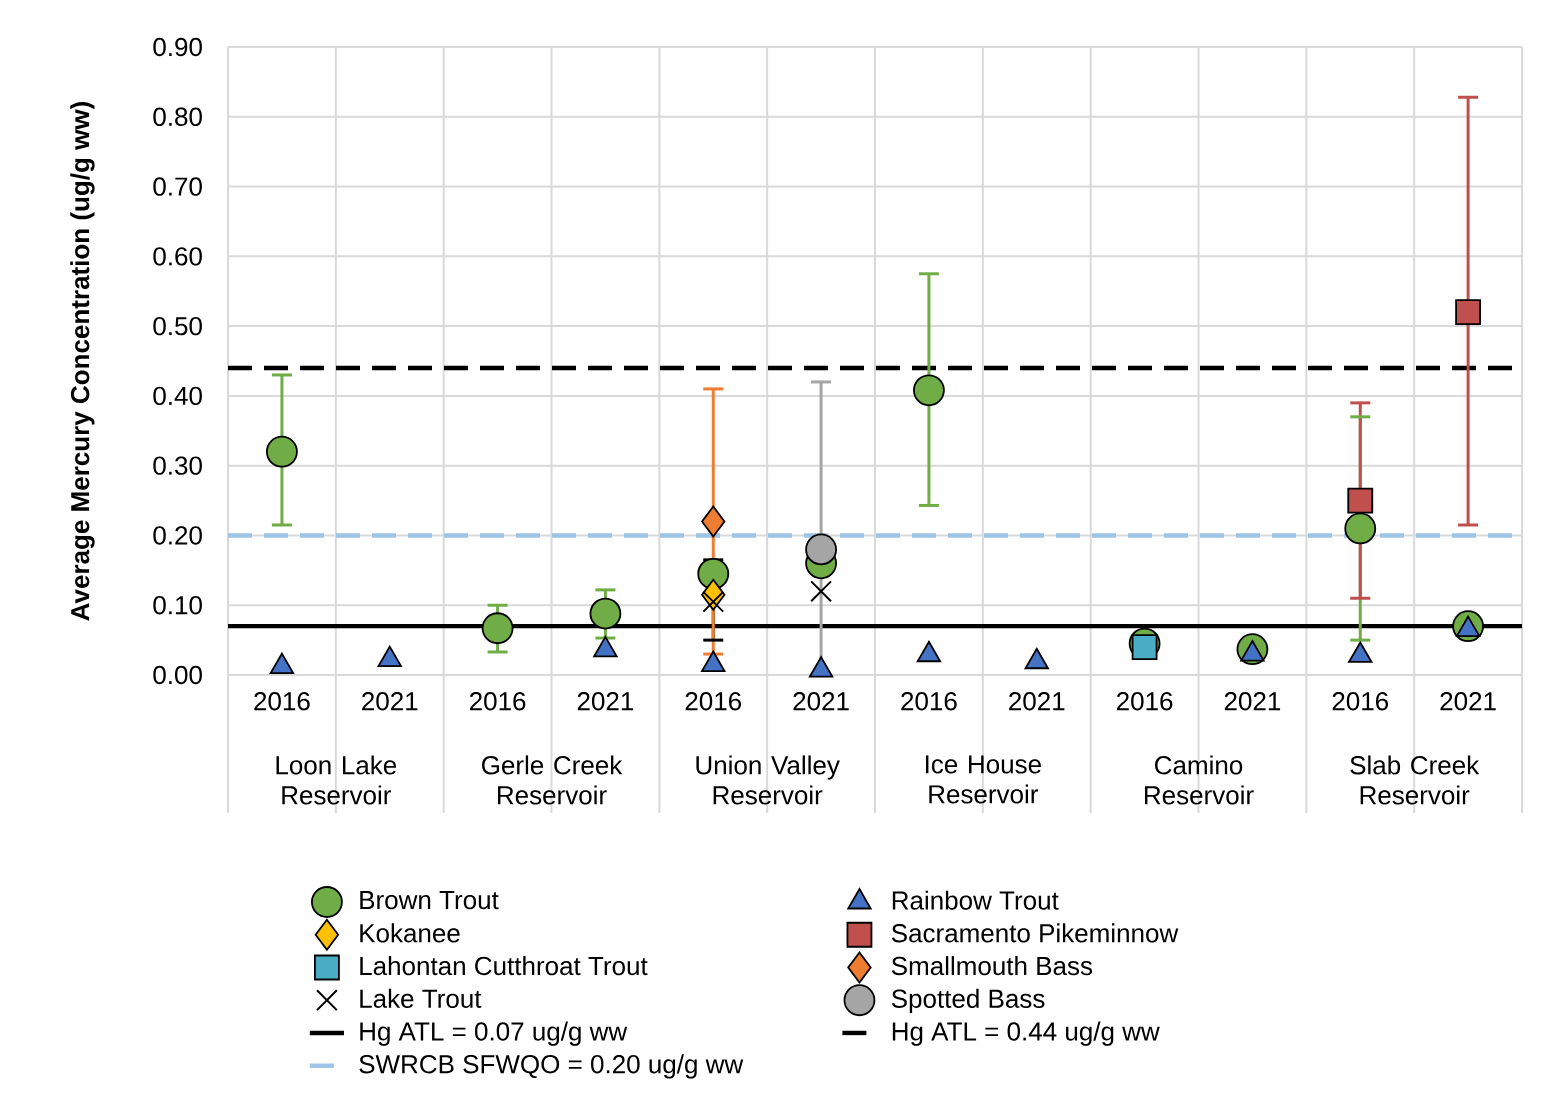 The width and height of the screenshot is (1553, 1120). What do you see at coordinates (177, 465) in the screenshot?
I see `y-tick-label: 0.30` at bounding box center [177, 465].